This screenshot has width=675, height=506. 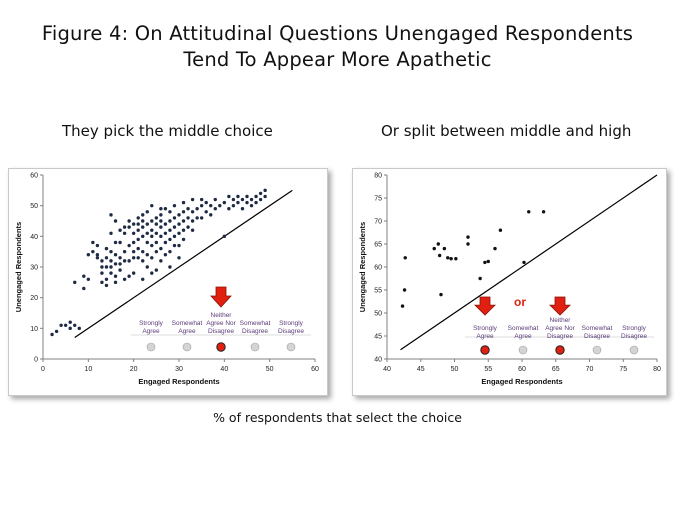 I want to click on choice-dot-selected, so click(x=560, y=350).